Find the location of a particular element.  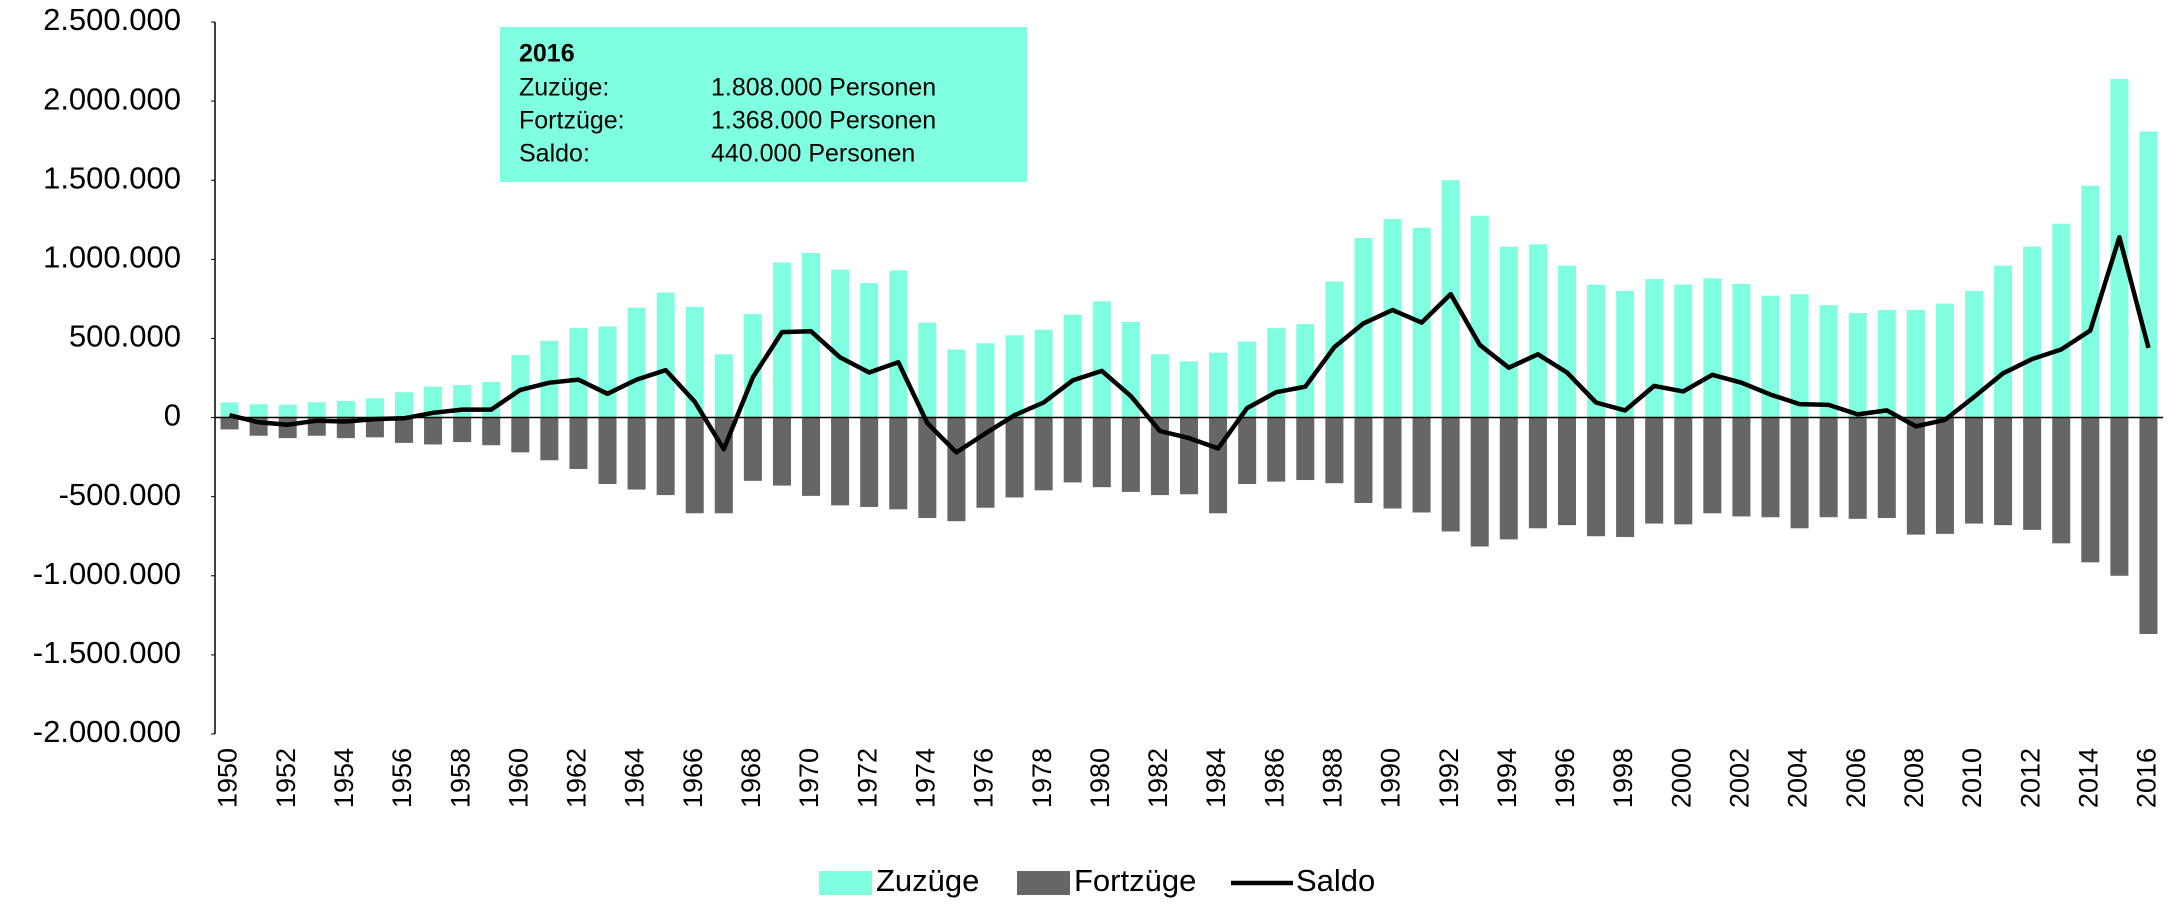

x-tick-label: 1956 is located at coordinates (402, 778).